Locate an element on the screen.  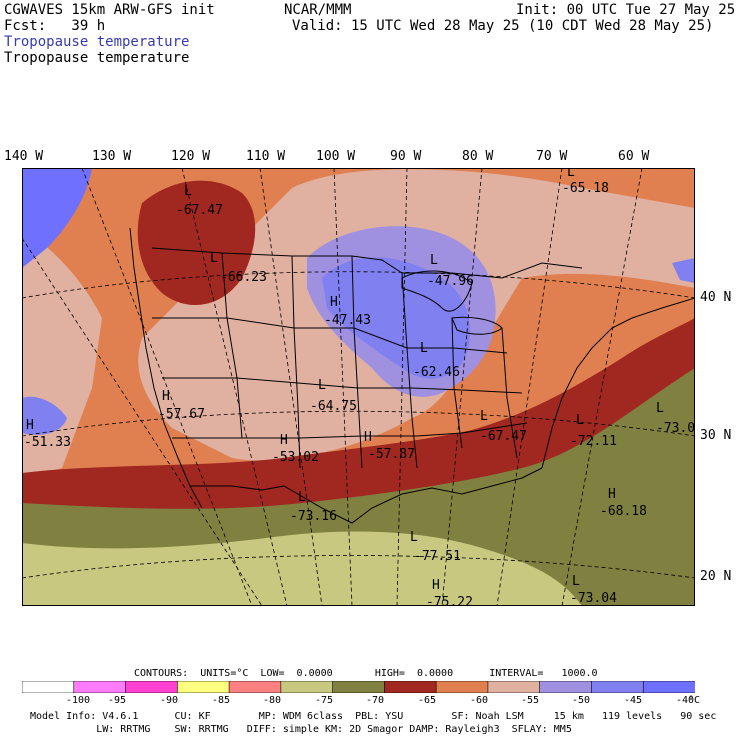
extremum-type: -65.18 is located at coordinates (585, 188).